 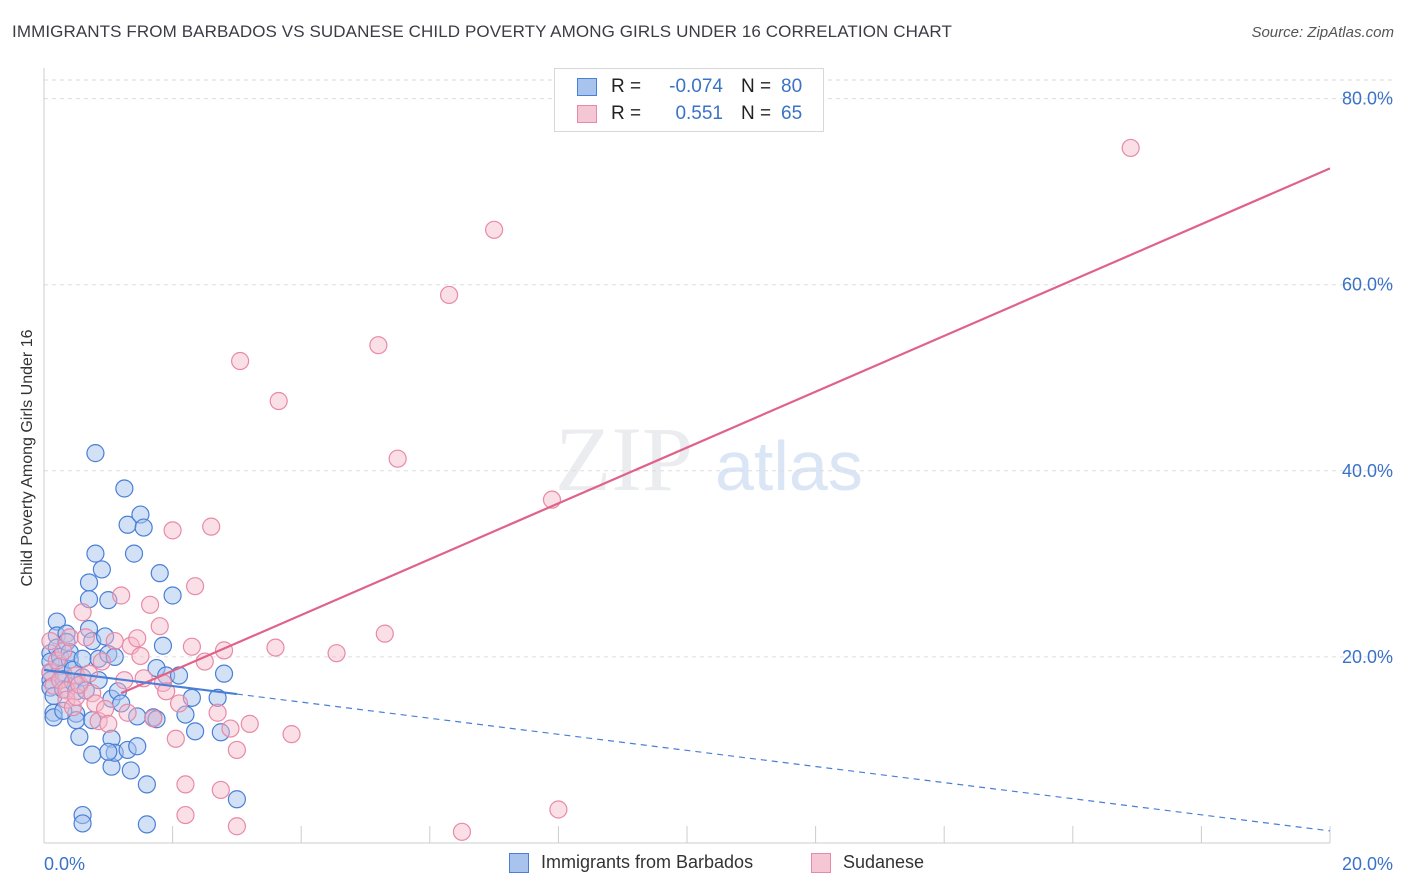 I want to click on y-tick-label: 80.0%, so click(x=1367, y=99).